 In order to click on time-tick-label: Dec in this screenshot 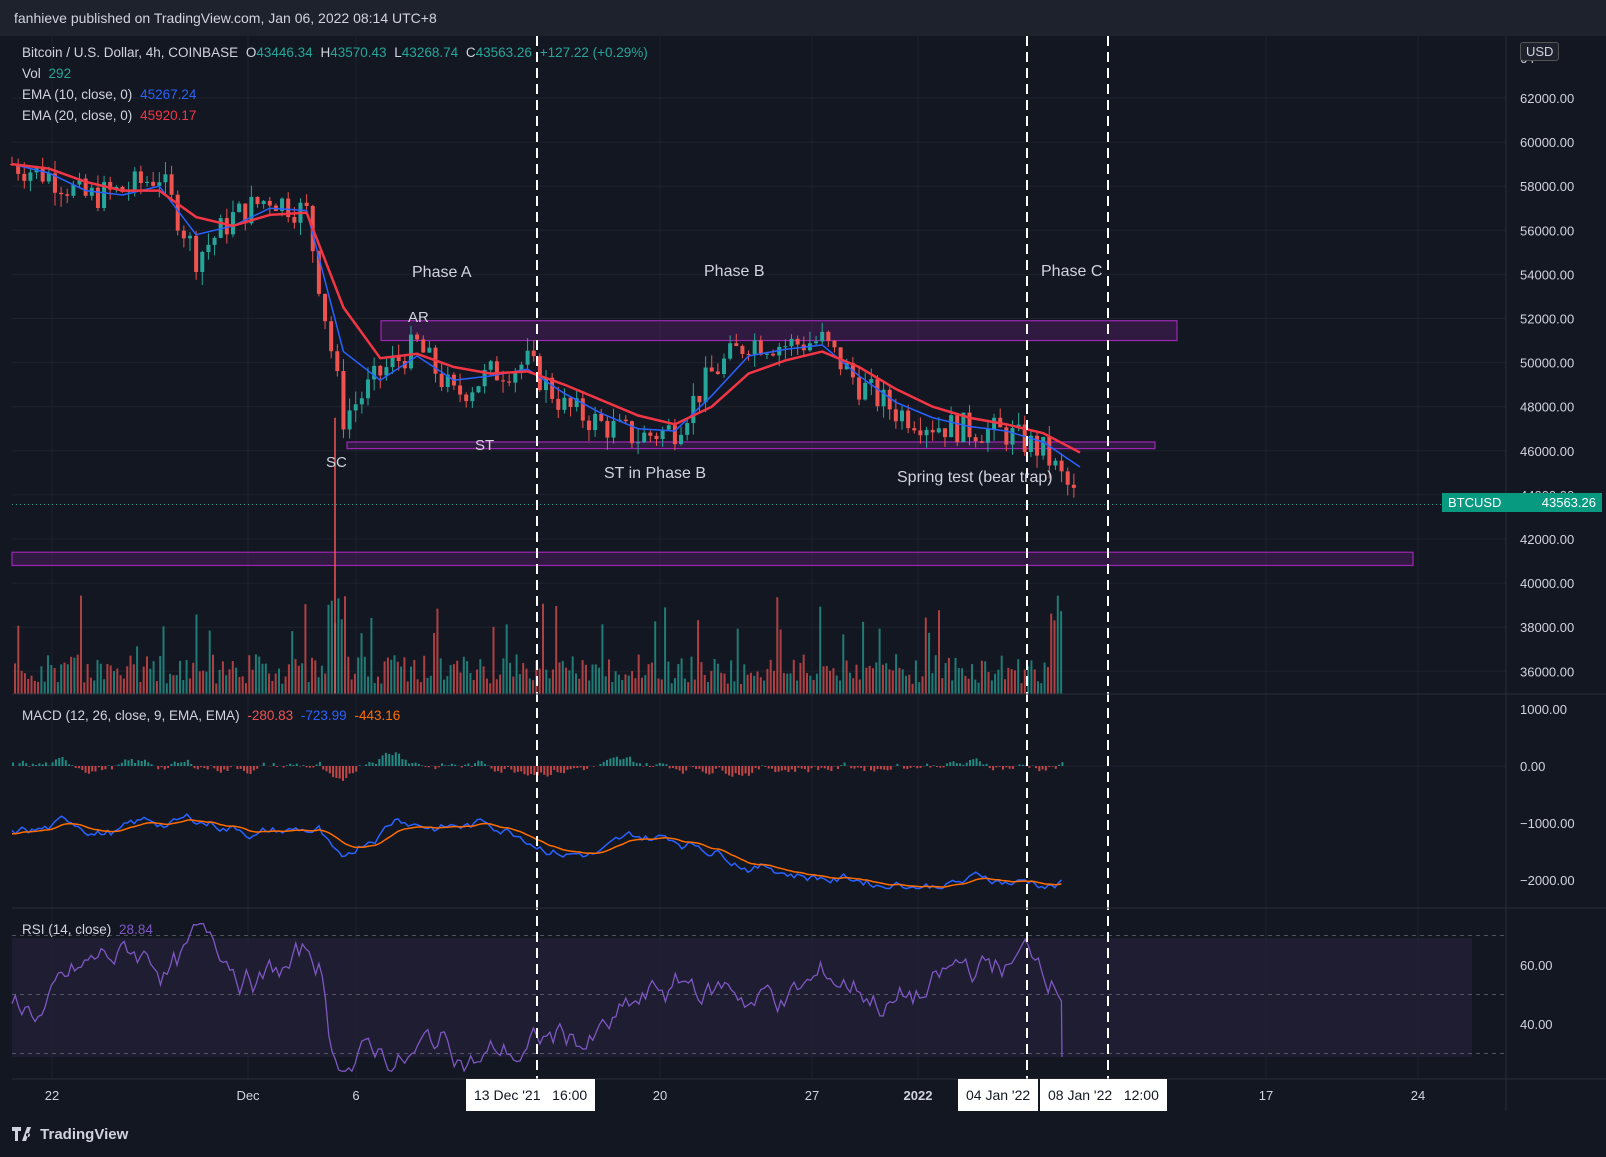, I will do `click(248, 1095)`.